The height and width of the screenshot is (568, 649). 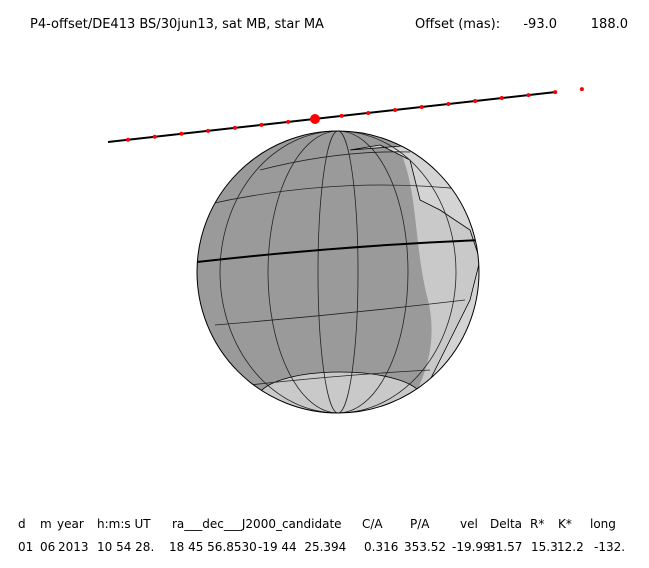 What do you see at coordinates (338, 251) in the screenshot?
I see `equator` at bounding box center [338, 251].